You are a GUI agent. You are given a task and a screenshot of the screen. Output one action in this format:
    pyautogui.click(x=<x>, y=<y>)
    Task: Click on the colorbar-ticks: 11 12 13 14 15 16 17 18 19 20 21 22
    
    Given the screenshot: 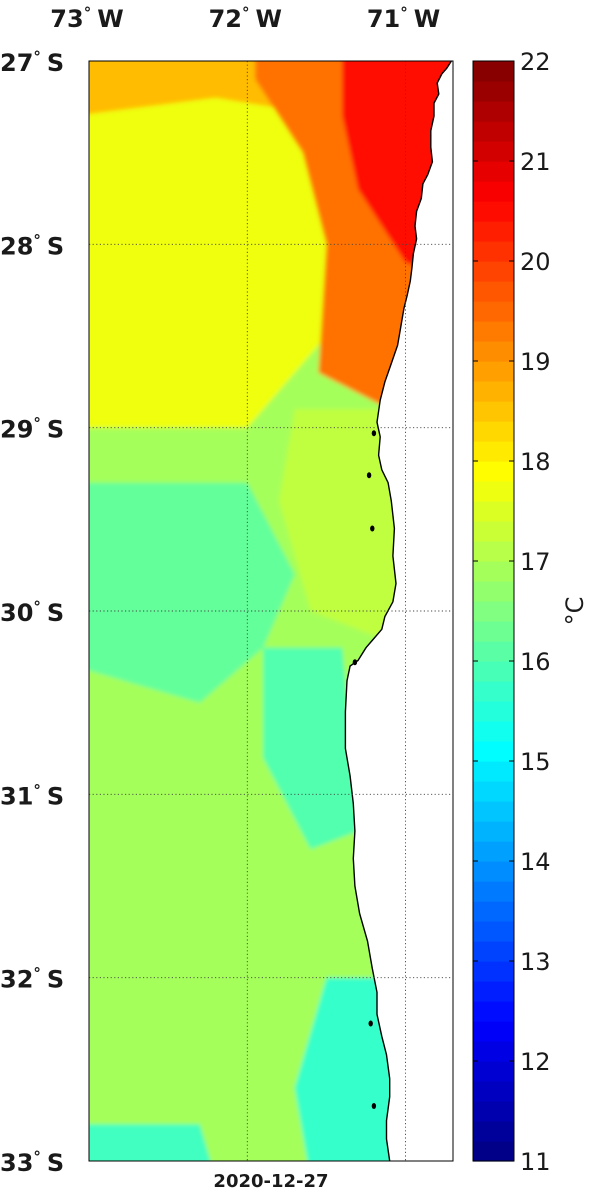 What is the action you would take?
    pyautogui.click(x=512, y=612)
    